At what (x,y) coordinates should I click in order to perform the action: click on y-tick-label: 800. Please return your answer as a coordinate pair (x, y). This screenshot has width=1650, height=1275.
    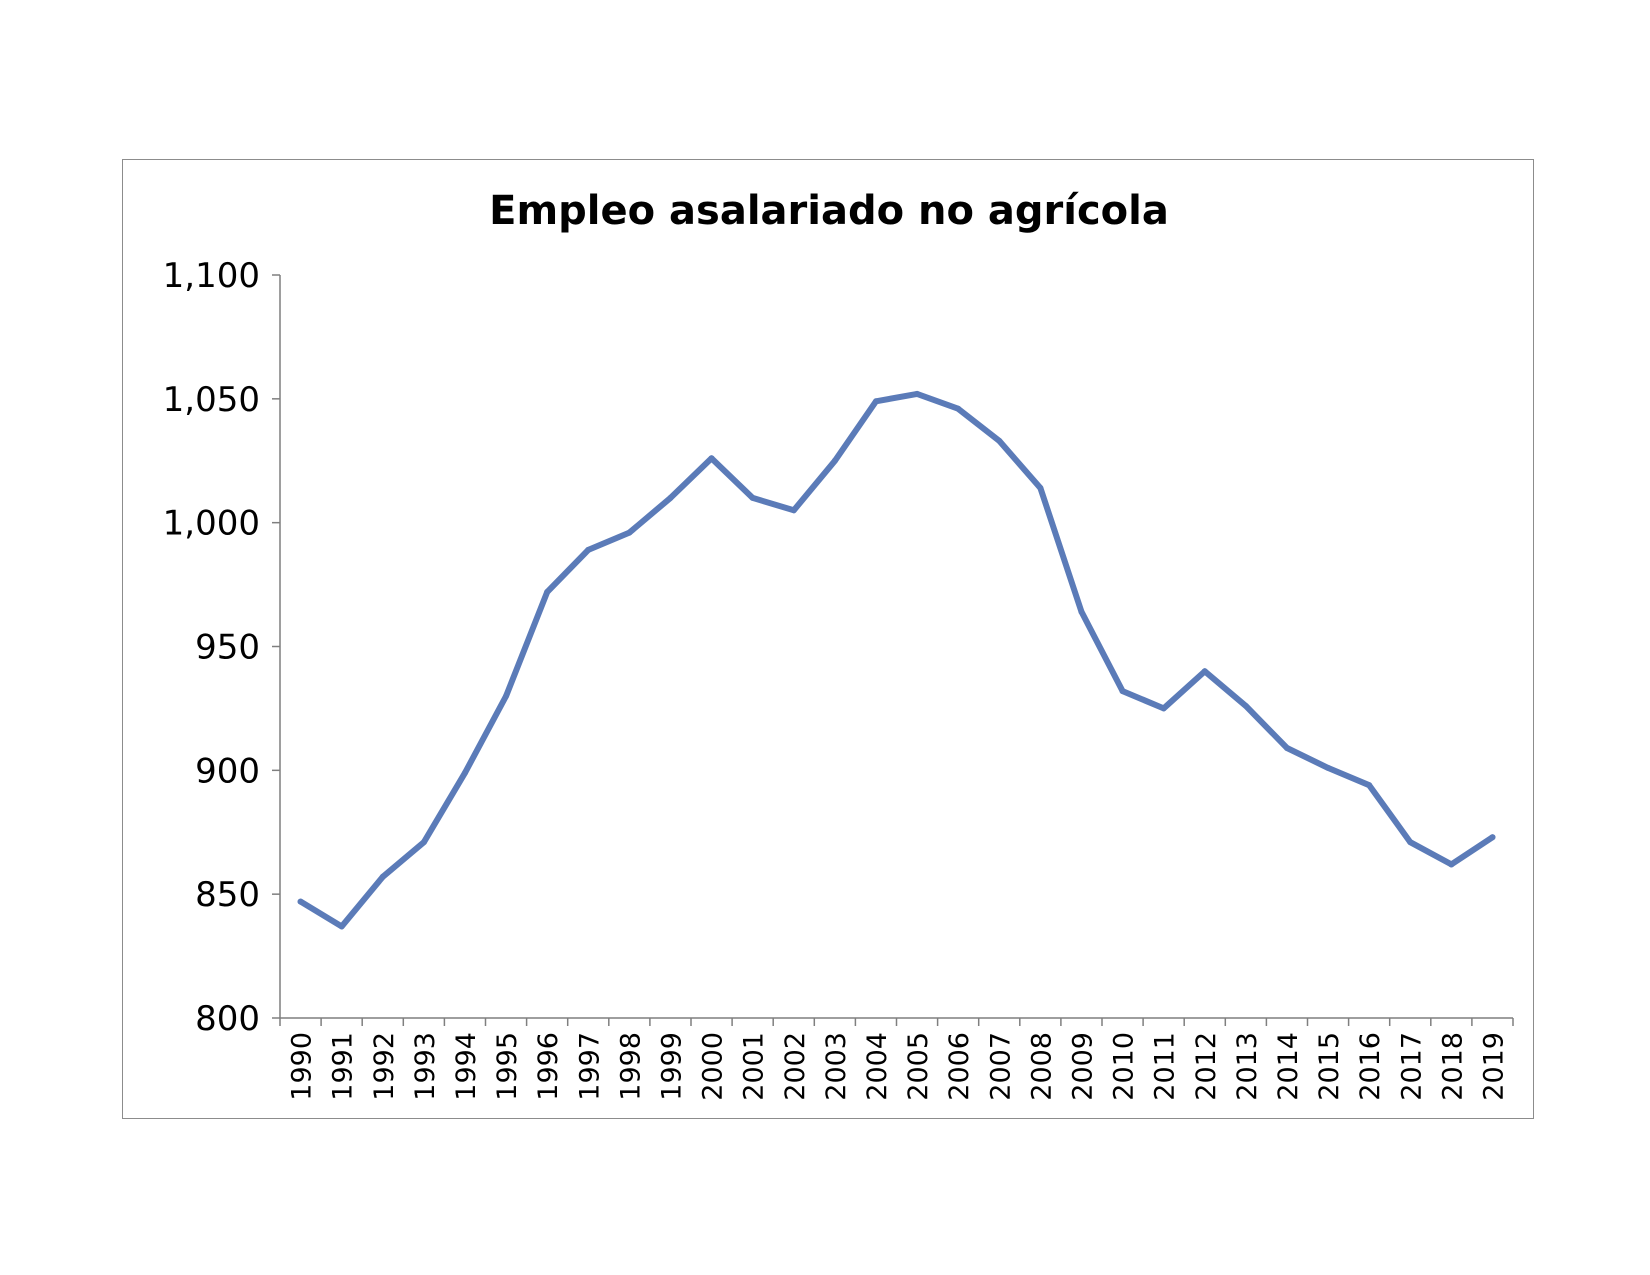
    Looking at the image, I should click on (227, 1019).